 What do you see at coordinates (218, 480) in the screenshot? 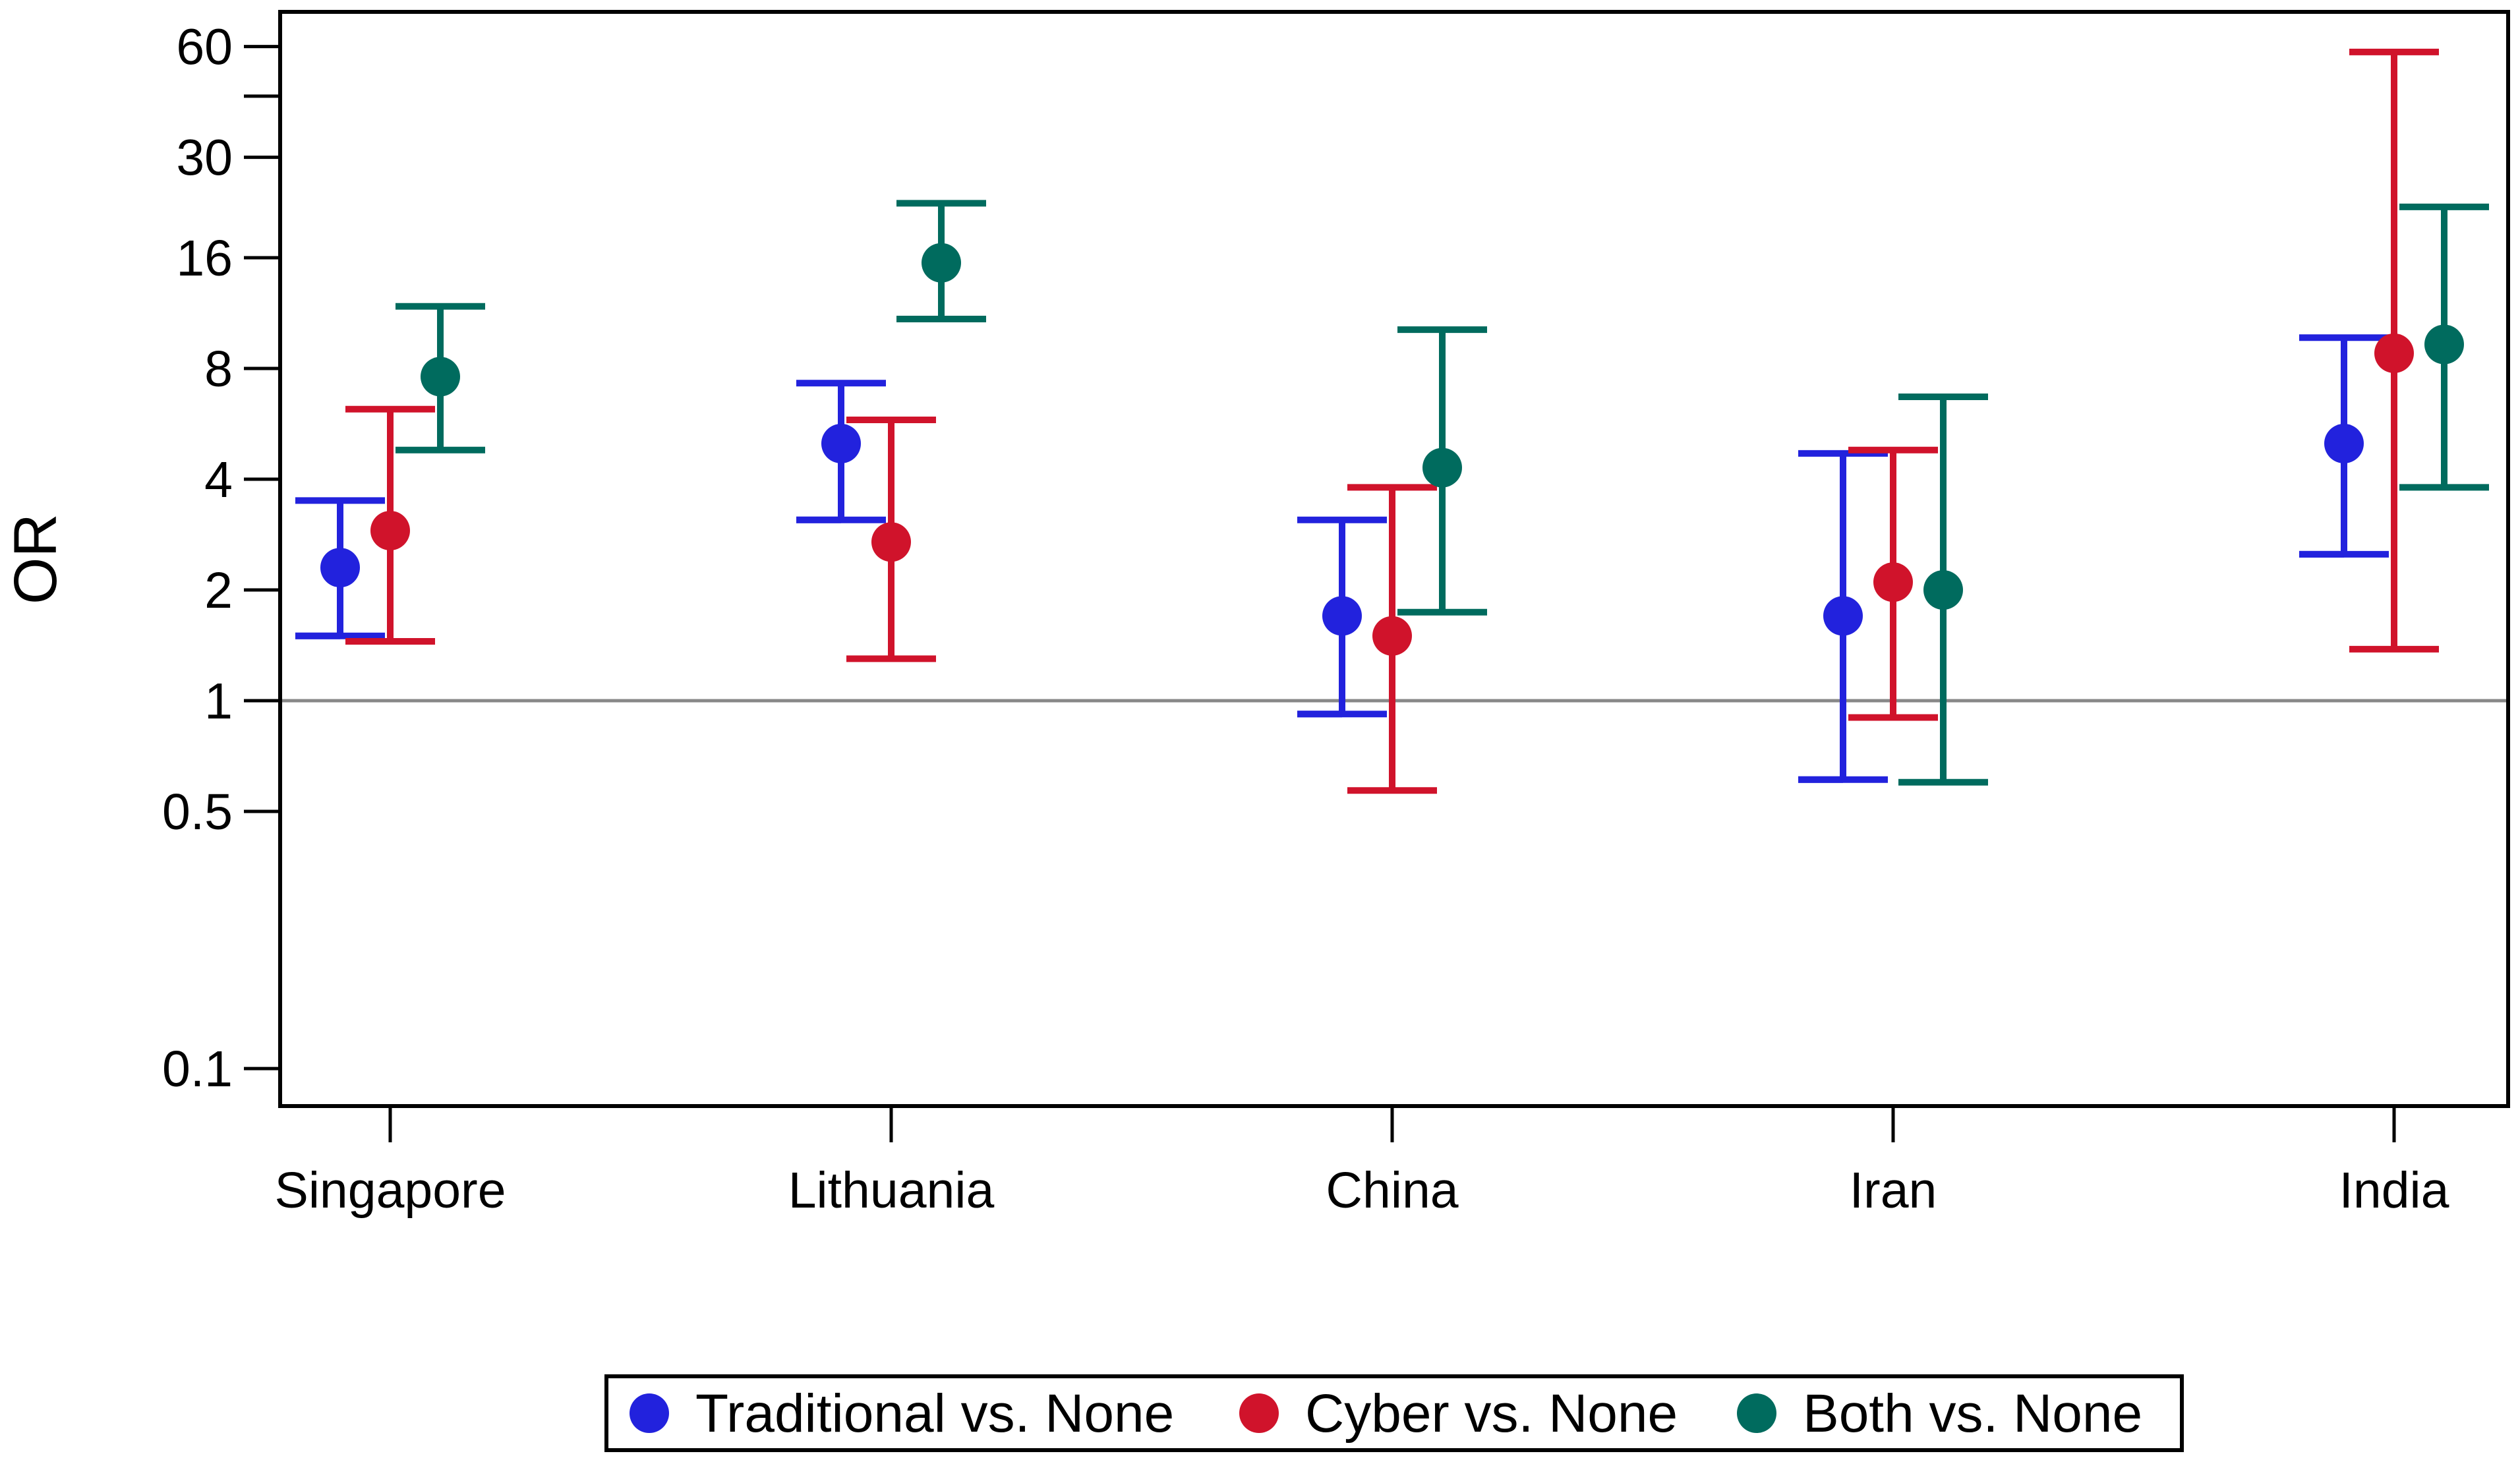
I see `y-tick-label: 4` at bounding box center [218, 480].